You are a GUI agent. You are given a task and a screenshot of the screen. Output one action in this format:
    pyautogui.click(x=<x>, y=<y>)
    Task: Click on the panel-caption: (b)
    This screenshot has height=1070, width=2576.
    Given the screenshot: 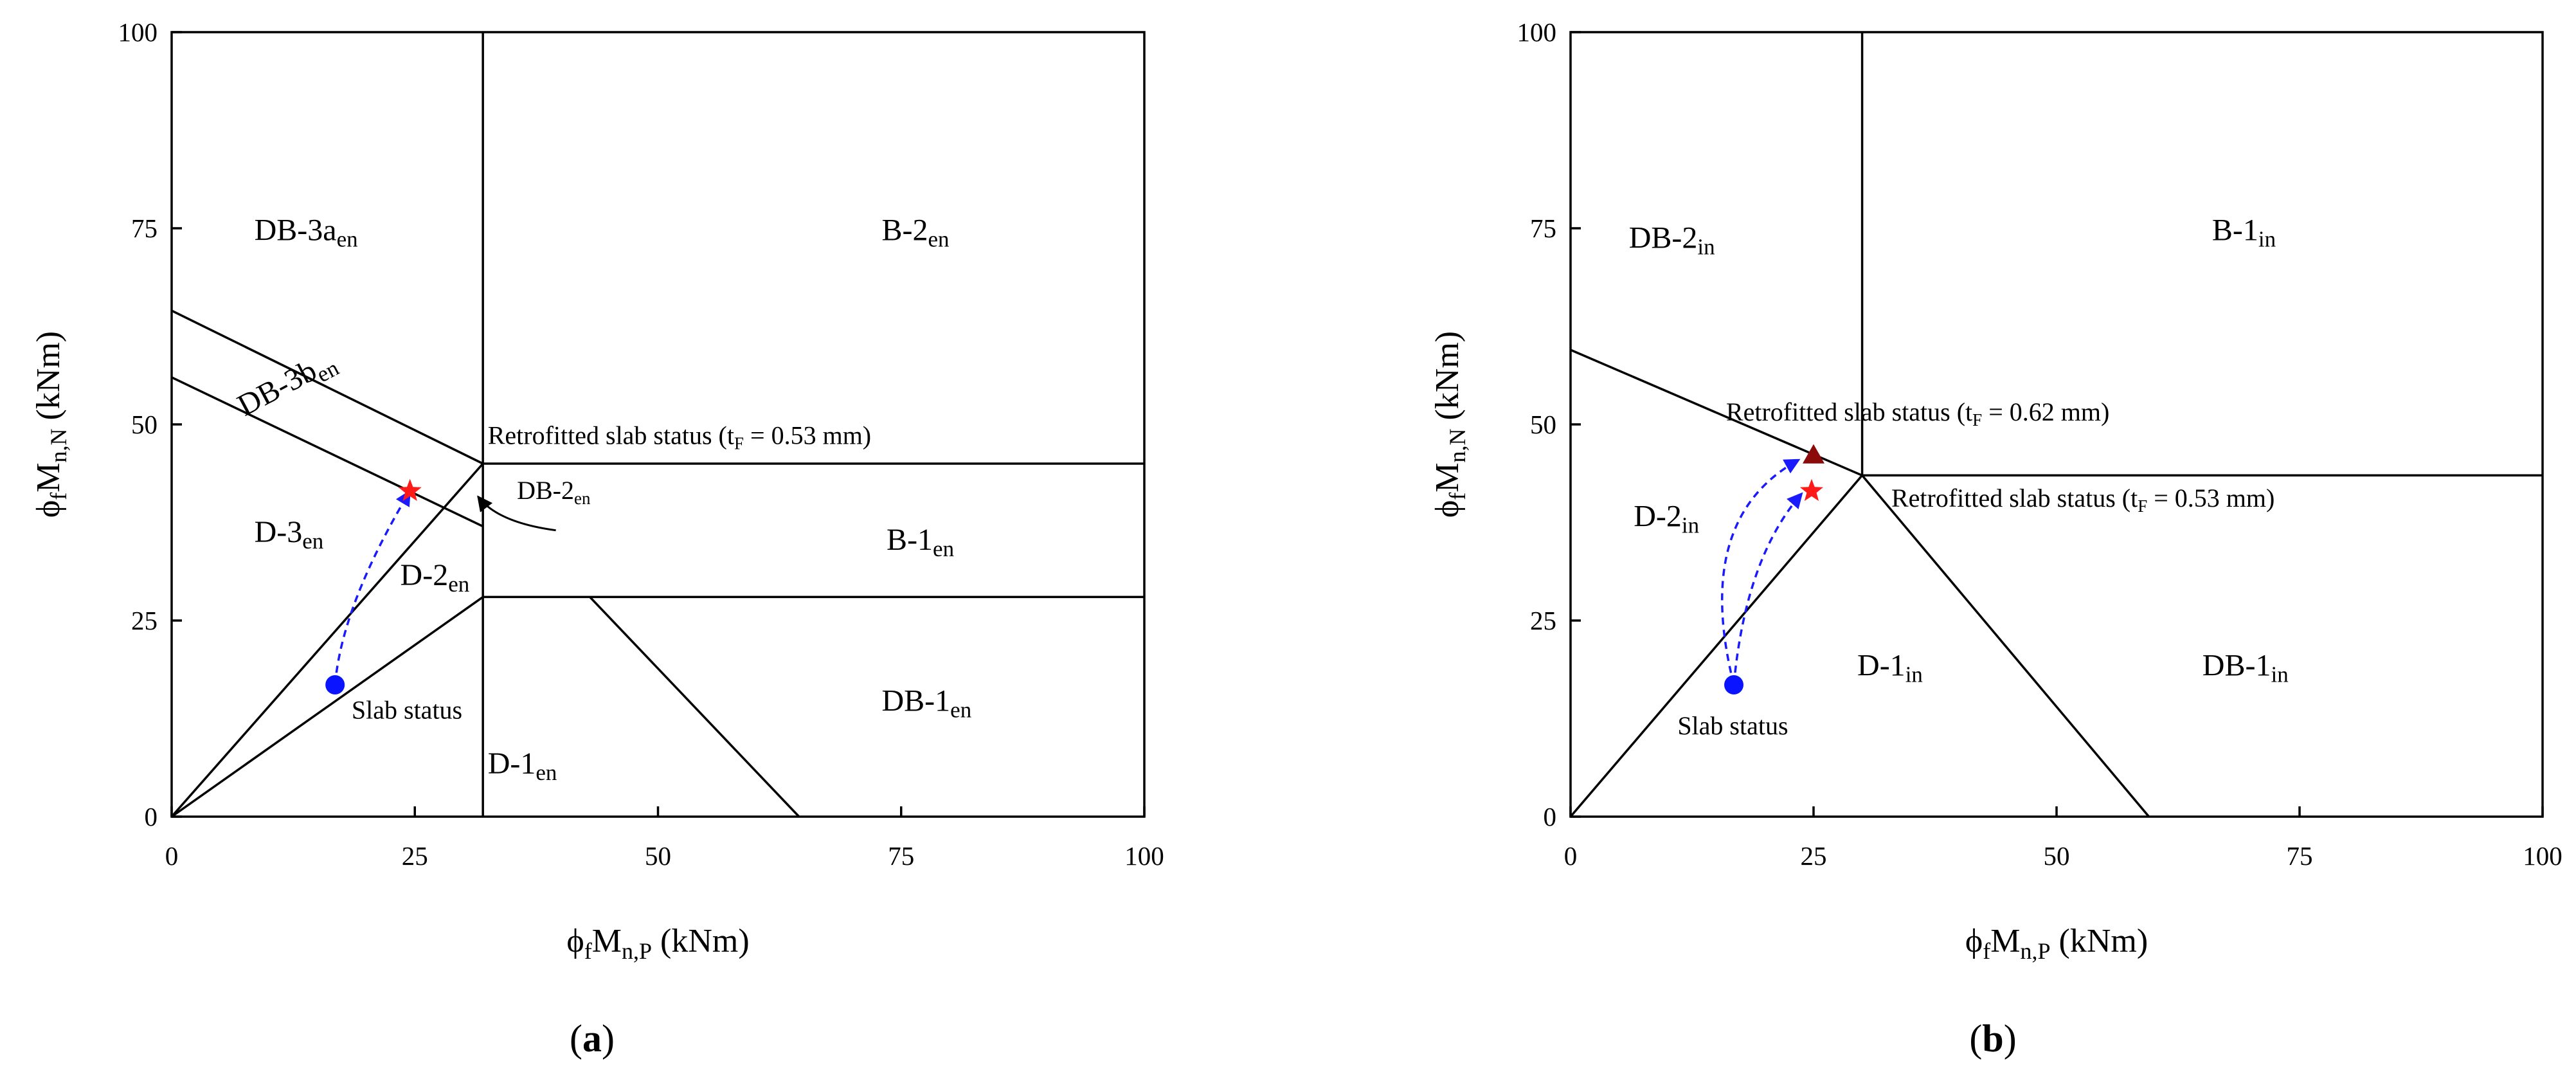 What is the action you would take?
    pyautogui.click(x=1992, y=1038)
    